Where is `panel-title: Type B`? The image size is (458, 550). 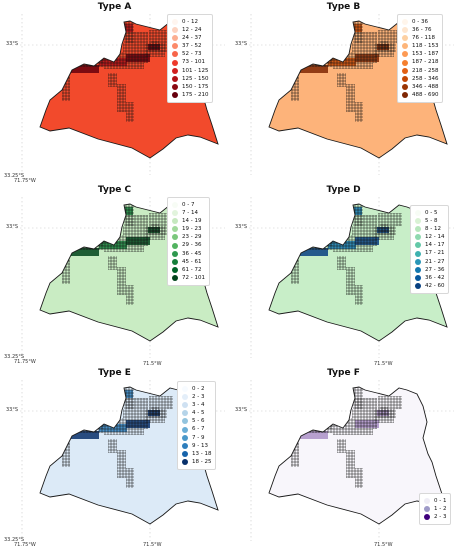 panel-title: Type B is located at coordinates (343, 7).